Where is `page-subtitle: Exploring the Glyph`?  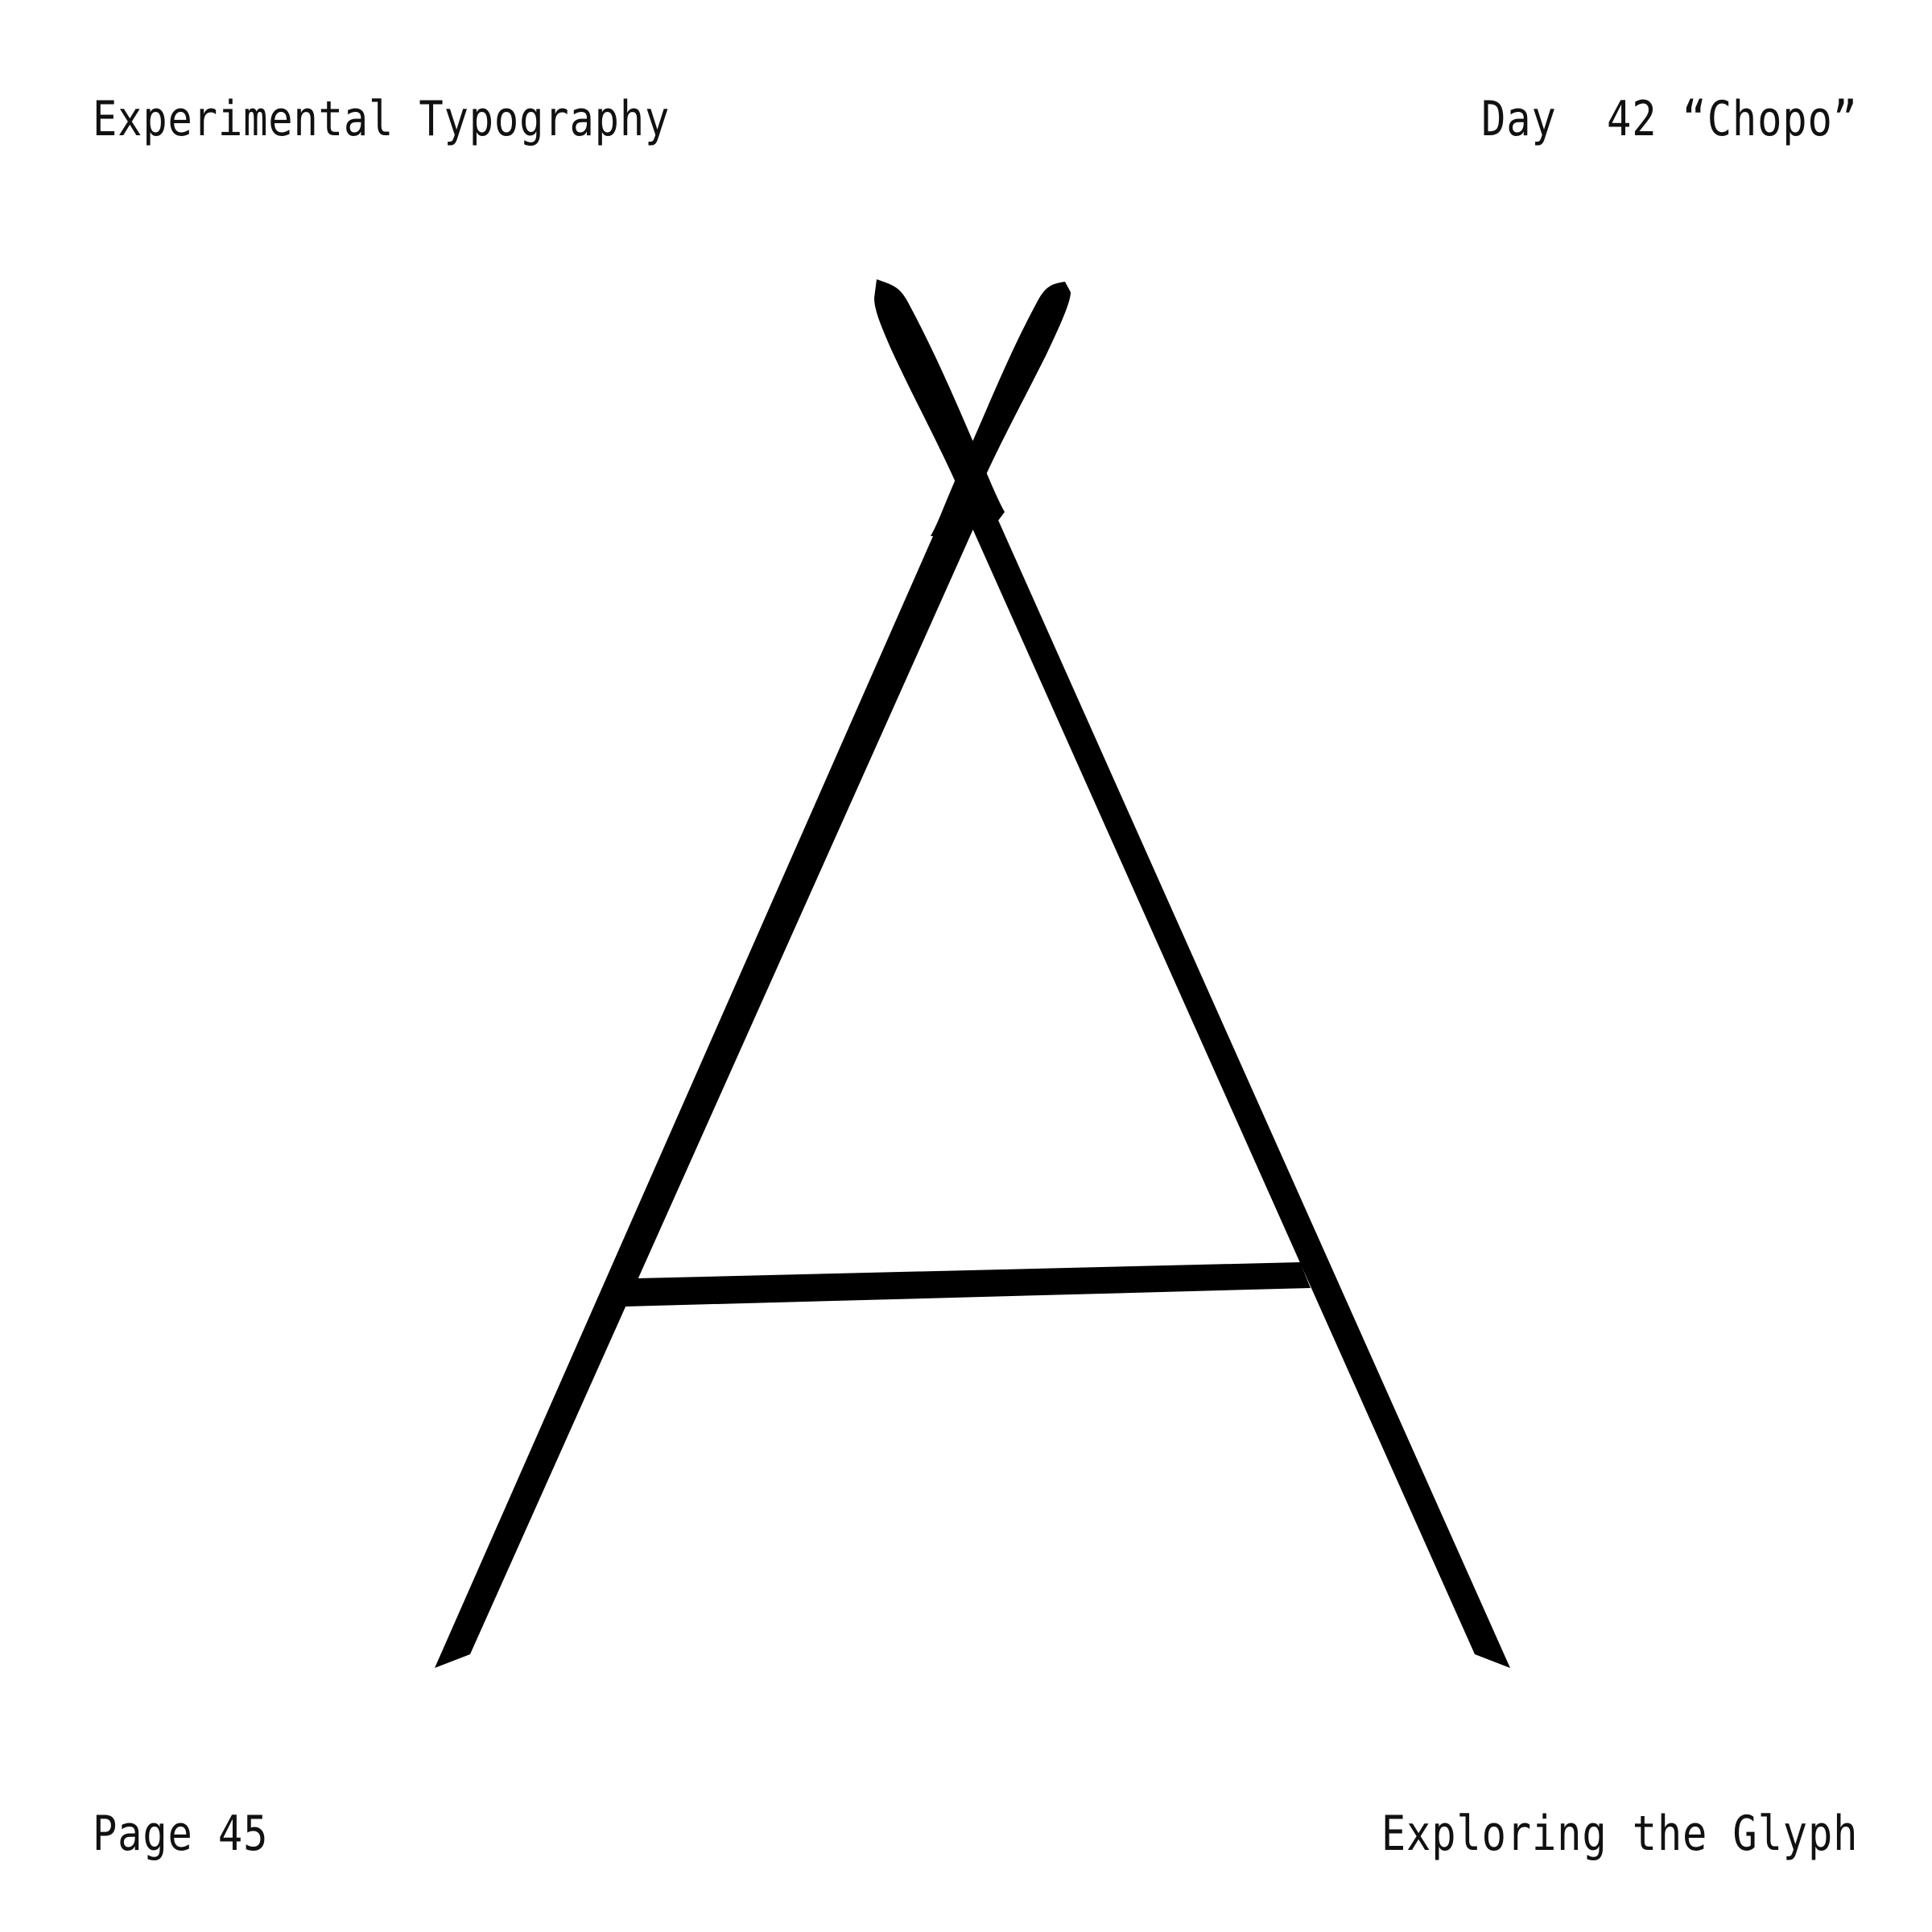
page-subtitle: Exploring the Glyph is located at coordinates (1619, 1834).